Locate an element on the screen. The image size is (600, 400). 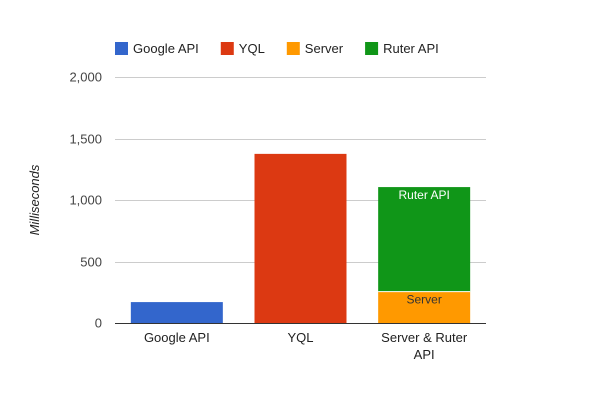
bar-google-api-google-api is located at coordinates (176, 312).